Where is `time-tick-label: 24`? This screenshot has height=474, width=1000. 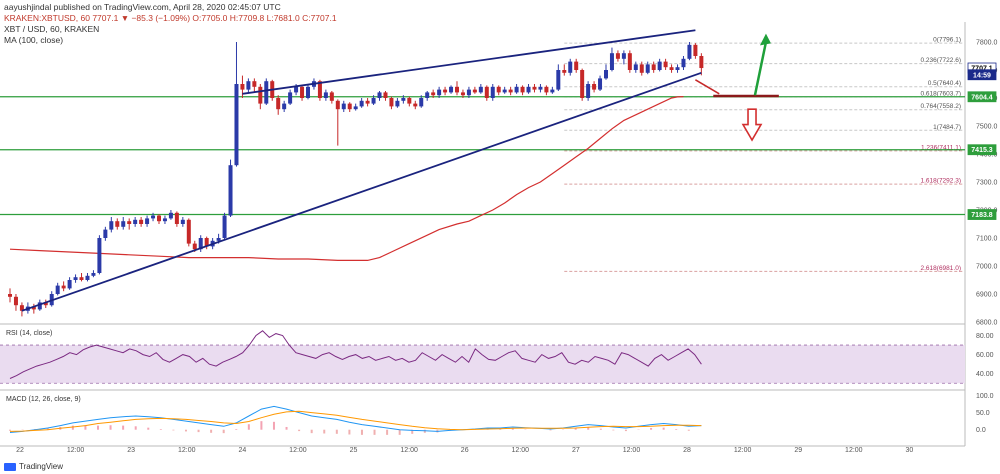
time-tick-label: 24 is located at coordinates (242, 450).